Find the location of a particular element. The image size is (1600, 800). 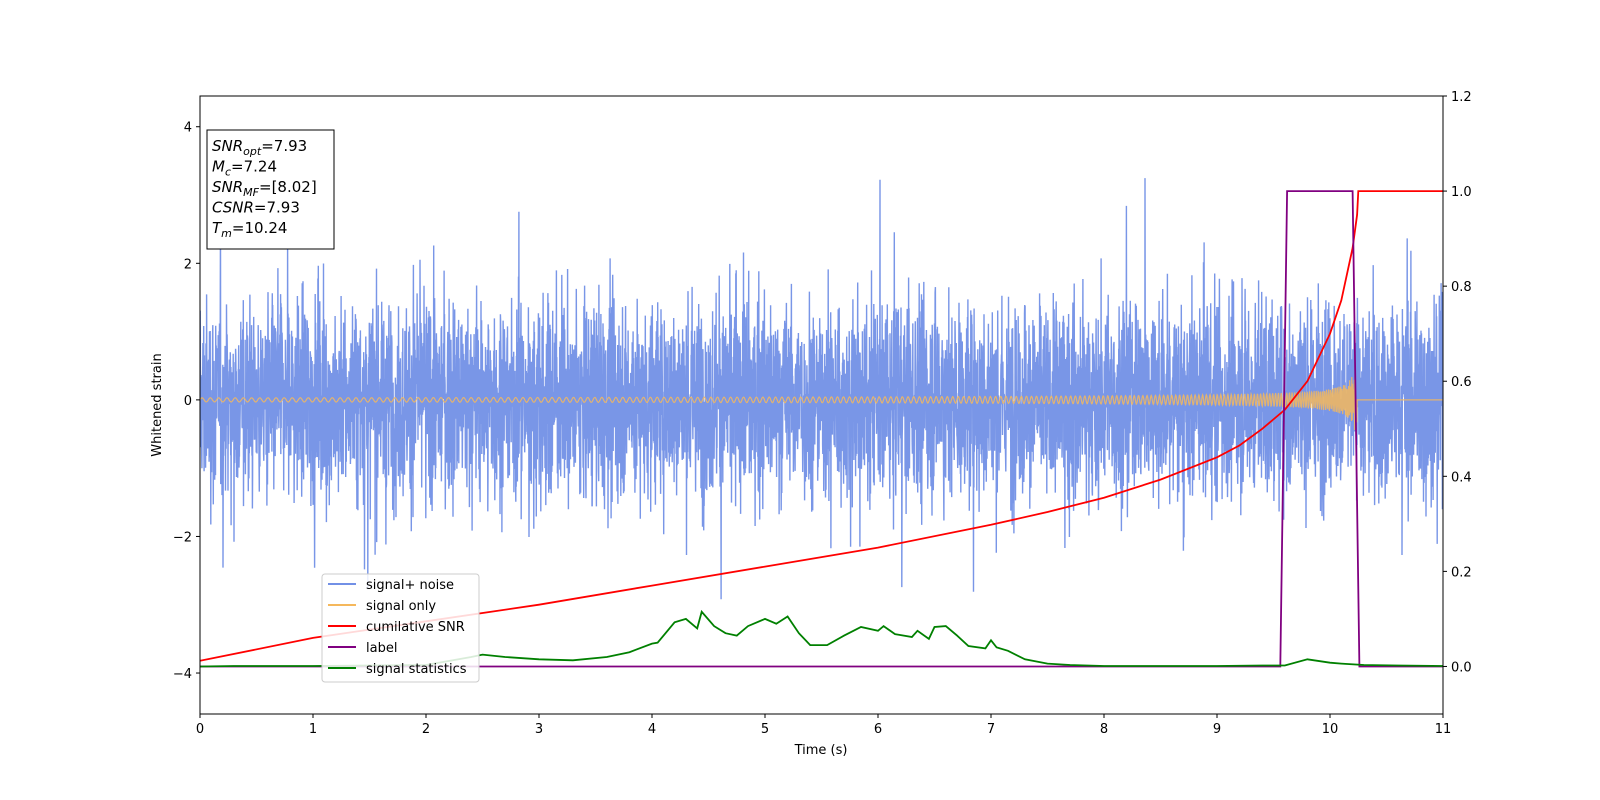

x-tick-label: 0 is located at coordinates (200, 729).